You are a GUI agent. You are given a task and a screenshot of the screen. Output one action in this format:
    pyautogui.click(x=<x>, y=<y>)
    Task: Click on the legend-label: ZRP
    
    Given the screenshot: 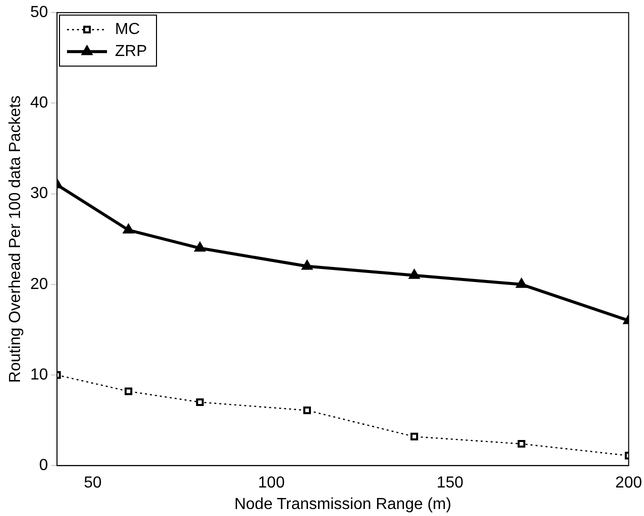 What is the action you would take?
    pyautogui.click(x=130, y=51)
    